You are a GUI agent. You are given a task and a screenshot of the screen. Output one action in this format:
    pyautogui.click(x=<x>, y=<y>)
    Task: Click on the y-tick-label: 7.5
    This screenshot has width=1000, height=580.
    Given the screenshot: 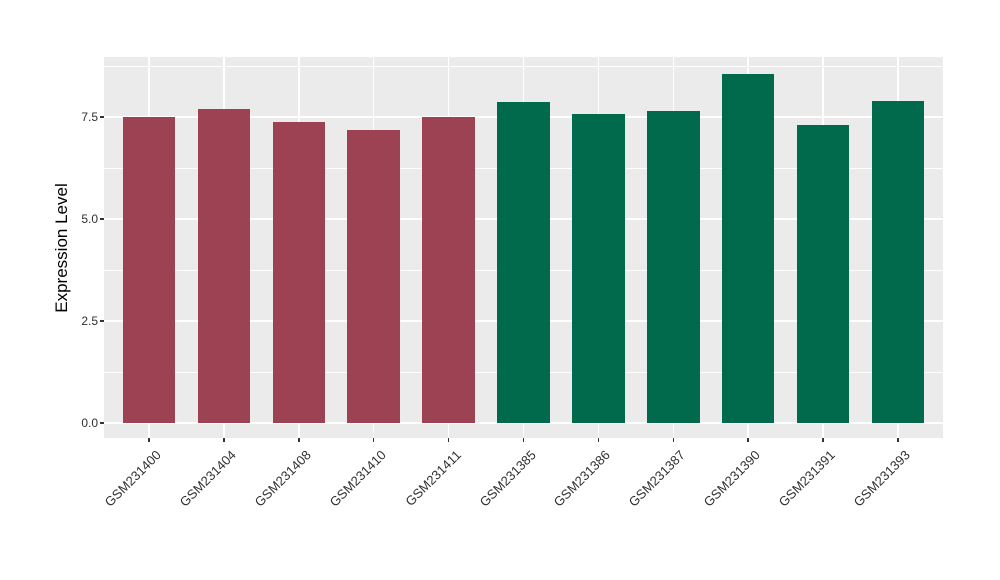 What is the action you would take?
    pyautogui.click(x=89, y=116)
    